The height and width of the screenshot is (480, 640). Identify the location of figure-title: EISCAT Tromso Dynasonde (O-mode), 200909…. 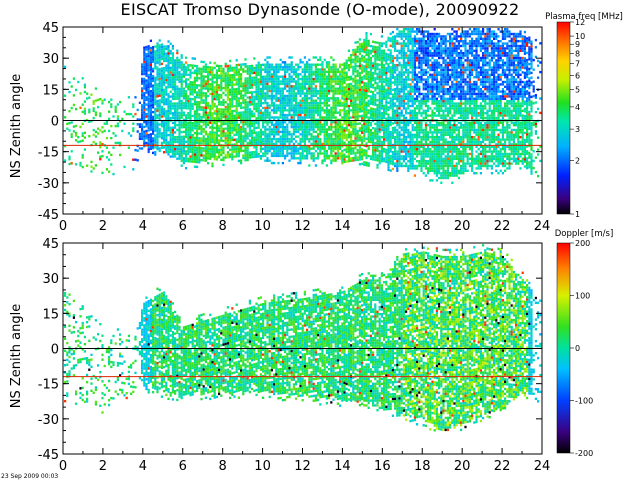
(320, 9).